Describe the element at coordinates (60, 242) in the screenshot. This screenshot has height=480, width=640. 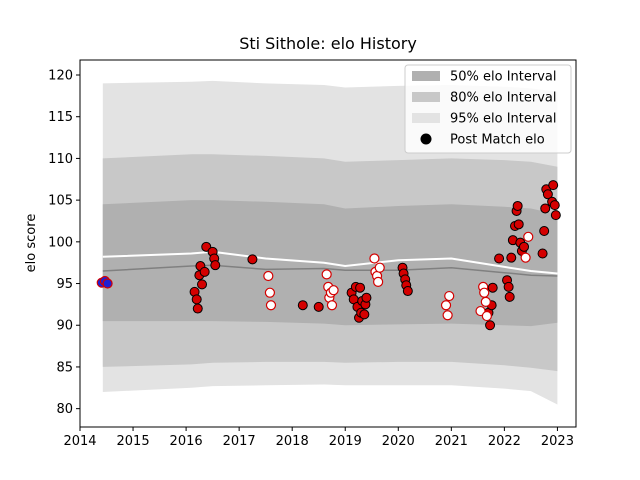
I see `y-tick-label: 100` at that location.